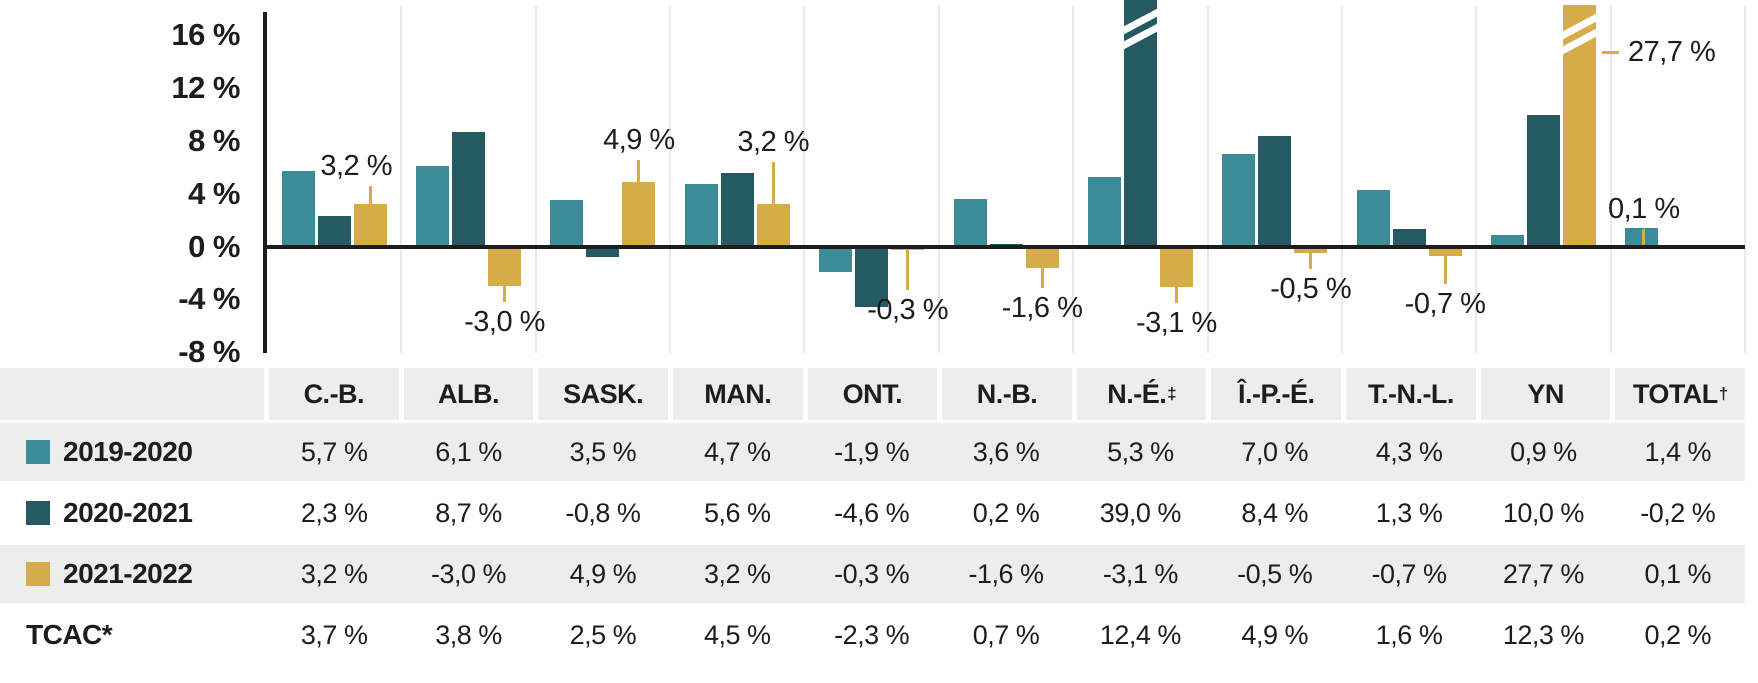  I want to click on column-header-label: ALB., so click(468, 393).